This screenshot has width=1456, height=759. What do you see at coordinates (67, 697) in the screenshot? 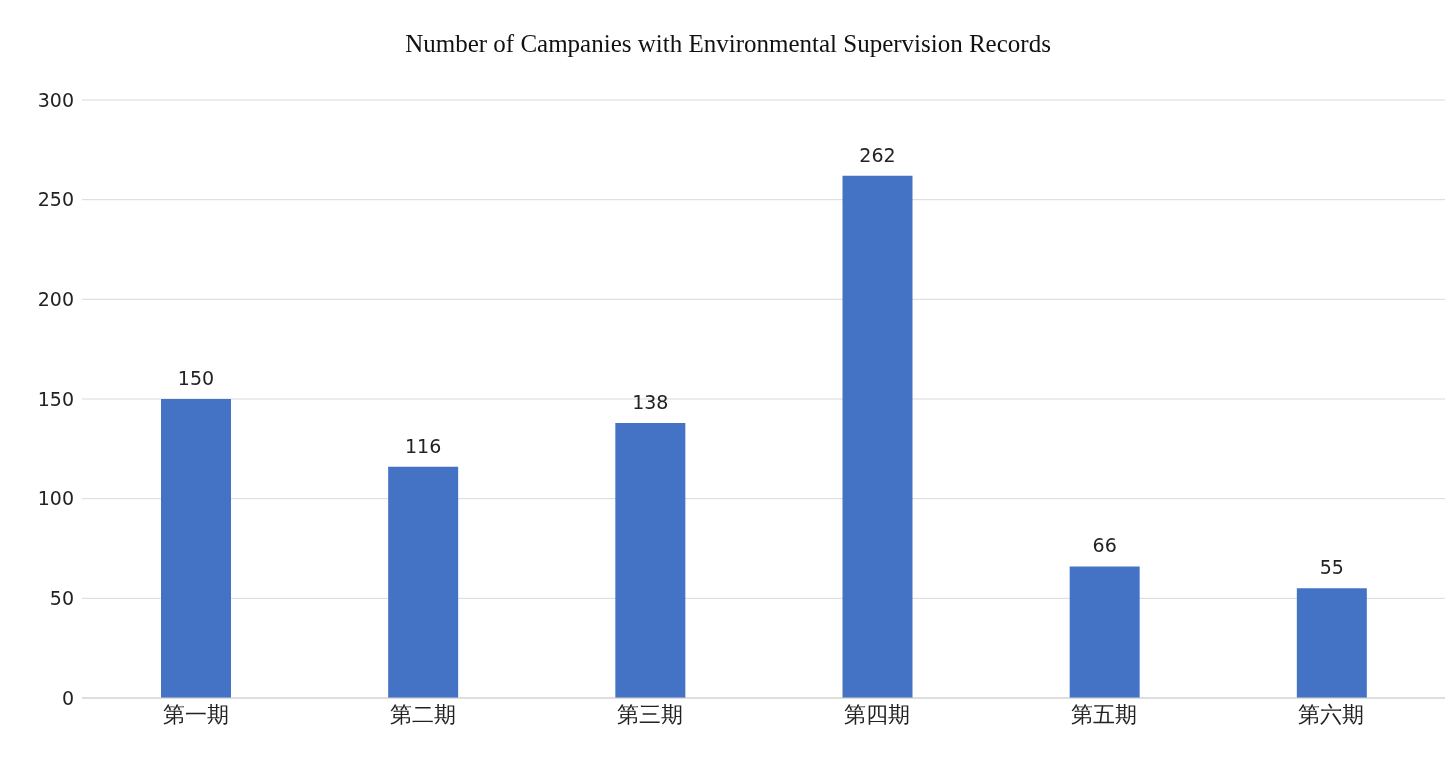
I see `y-tick-label: 0` at bounding box center [67, 697].